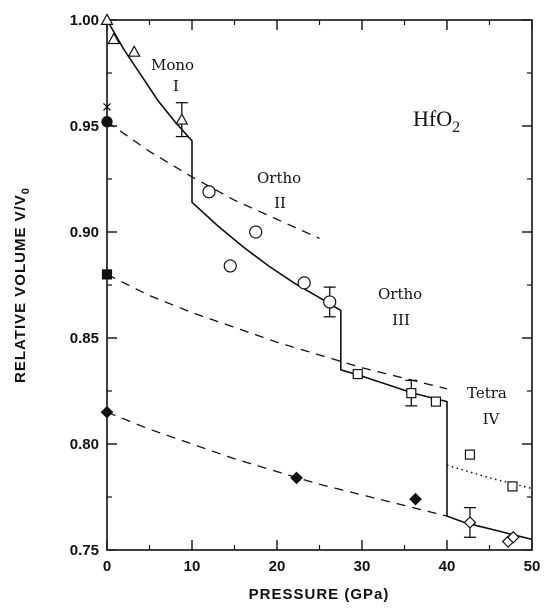 The width and height of the screenshot is (546, 609). What do you see at coordinates (107, 566) in the screenshot?
I see `x-tick-label: 0` at bounding box center [107, 566].